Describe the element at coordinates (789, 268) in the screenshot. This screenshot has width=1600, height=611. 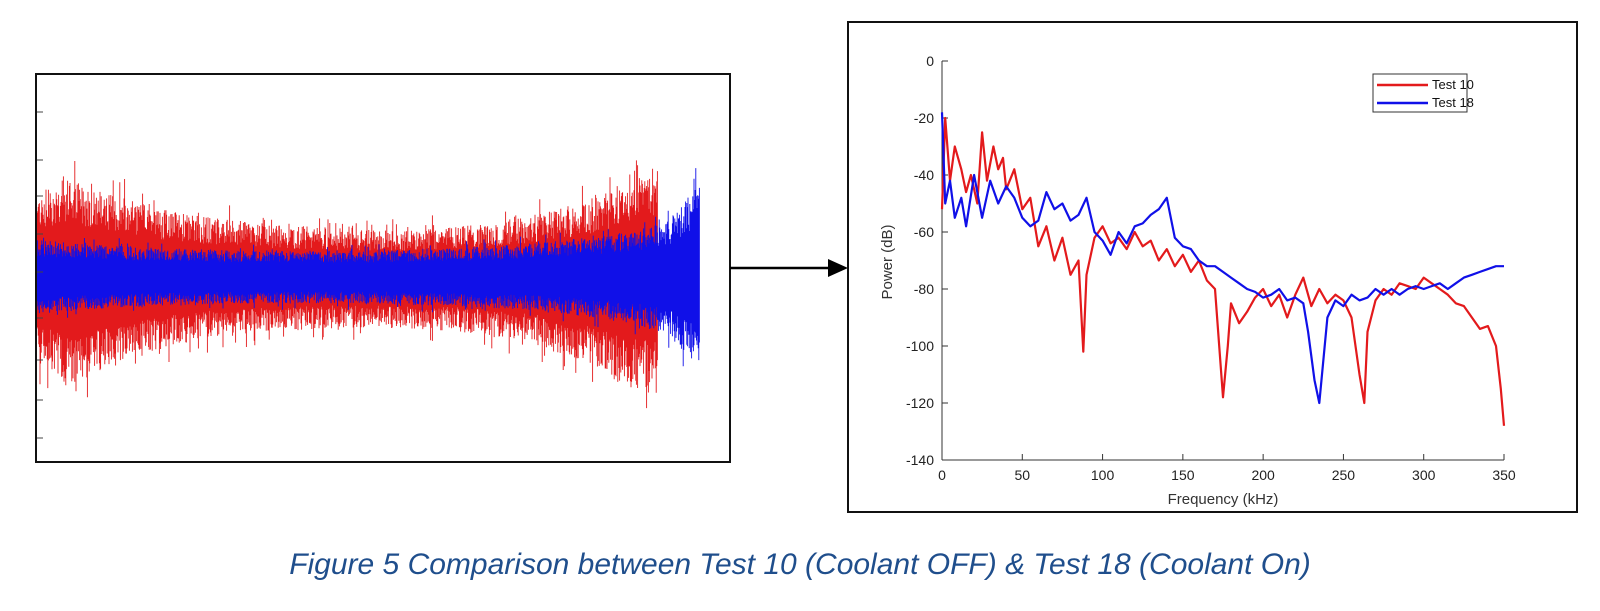
I see `arrow-connector` at that location.